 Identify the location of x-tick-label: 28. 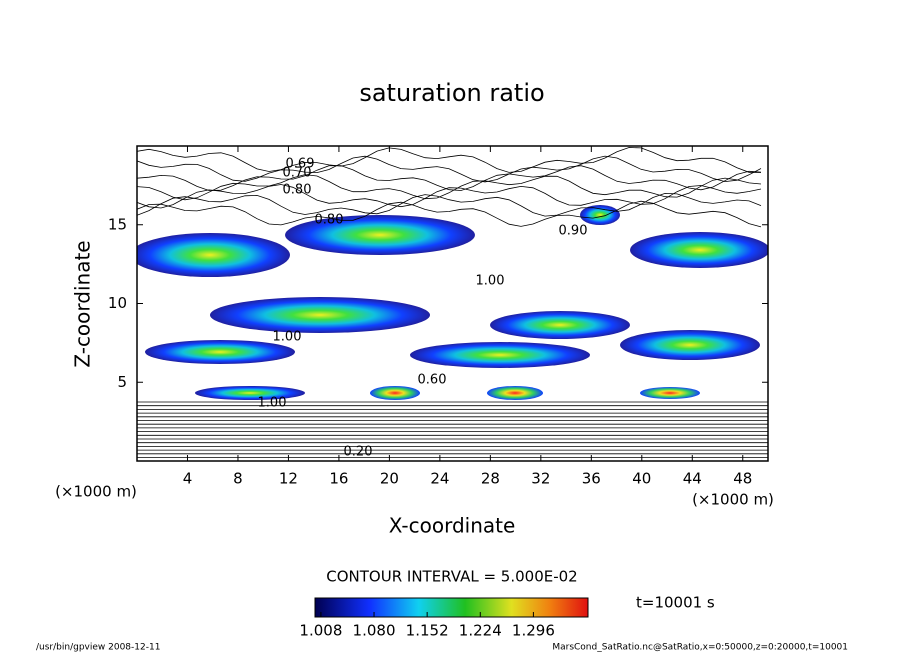
(490, 479).